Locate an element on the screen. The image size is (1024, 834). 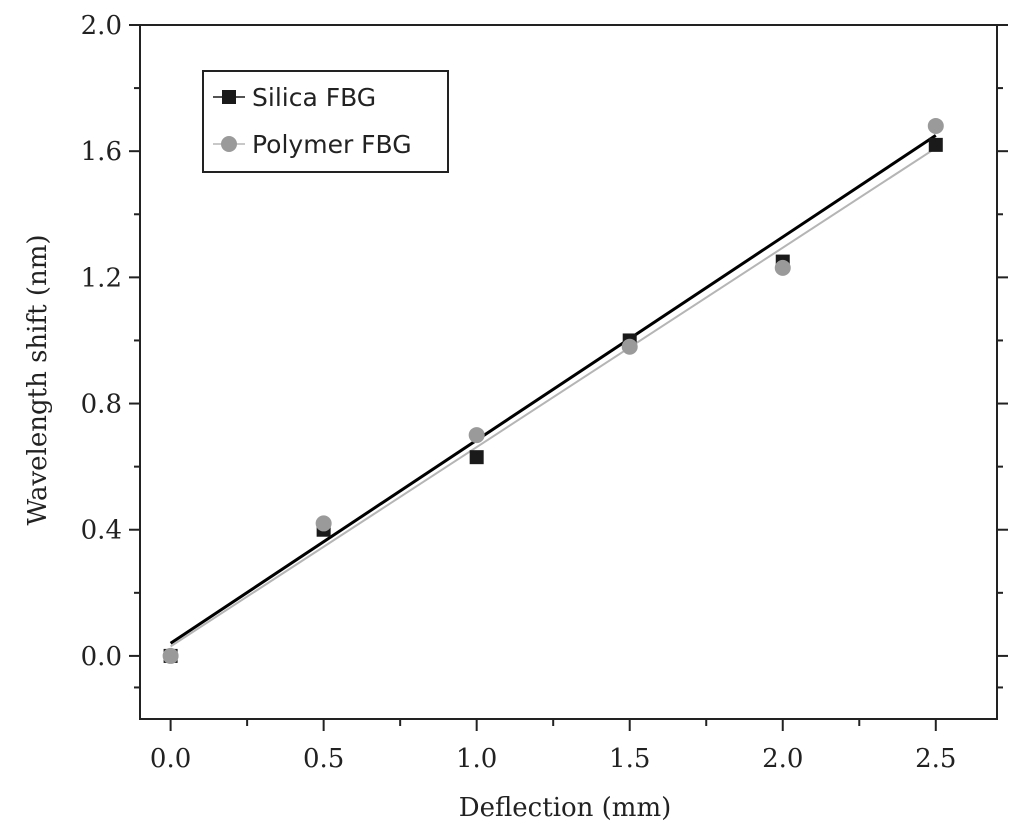
legend-marker-silica is located at coordinates (229, 97).